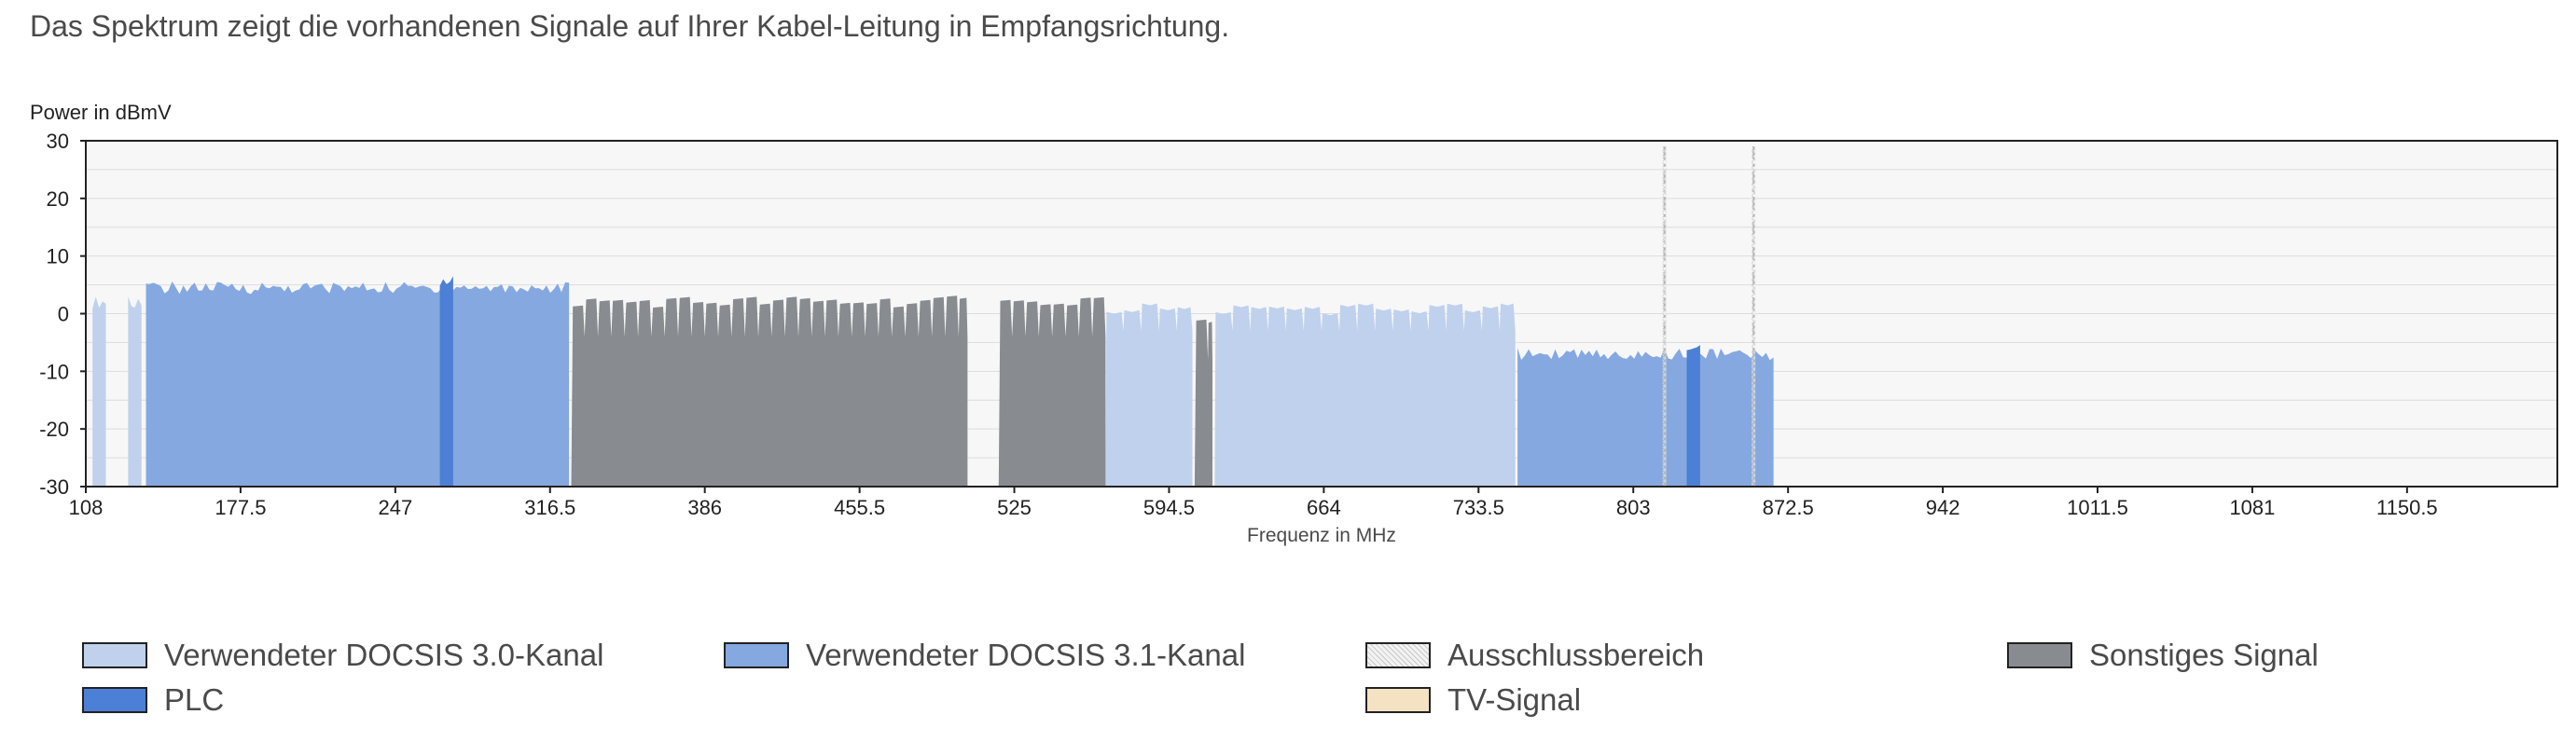 The image size is (2576, 742). What do you see at coordinates (1478, 507) in the screenshot?
I see `x-tick-label: 733.5` at bounding box center [1478, 507].